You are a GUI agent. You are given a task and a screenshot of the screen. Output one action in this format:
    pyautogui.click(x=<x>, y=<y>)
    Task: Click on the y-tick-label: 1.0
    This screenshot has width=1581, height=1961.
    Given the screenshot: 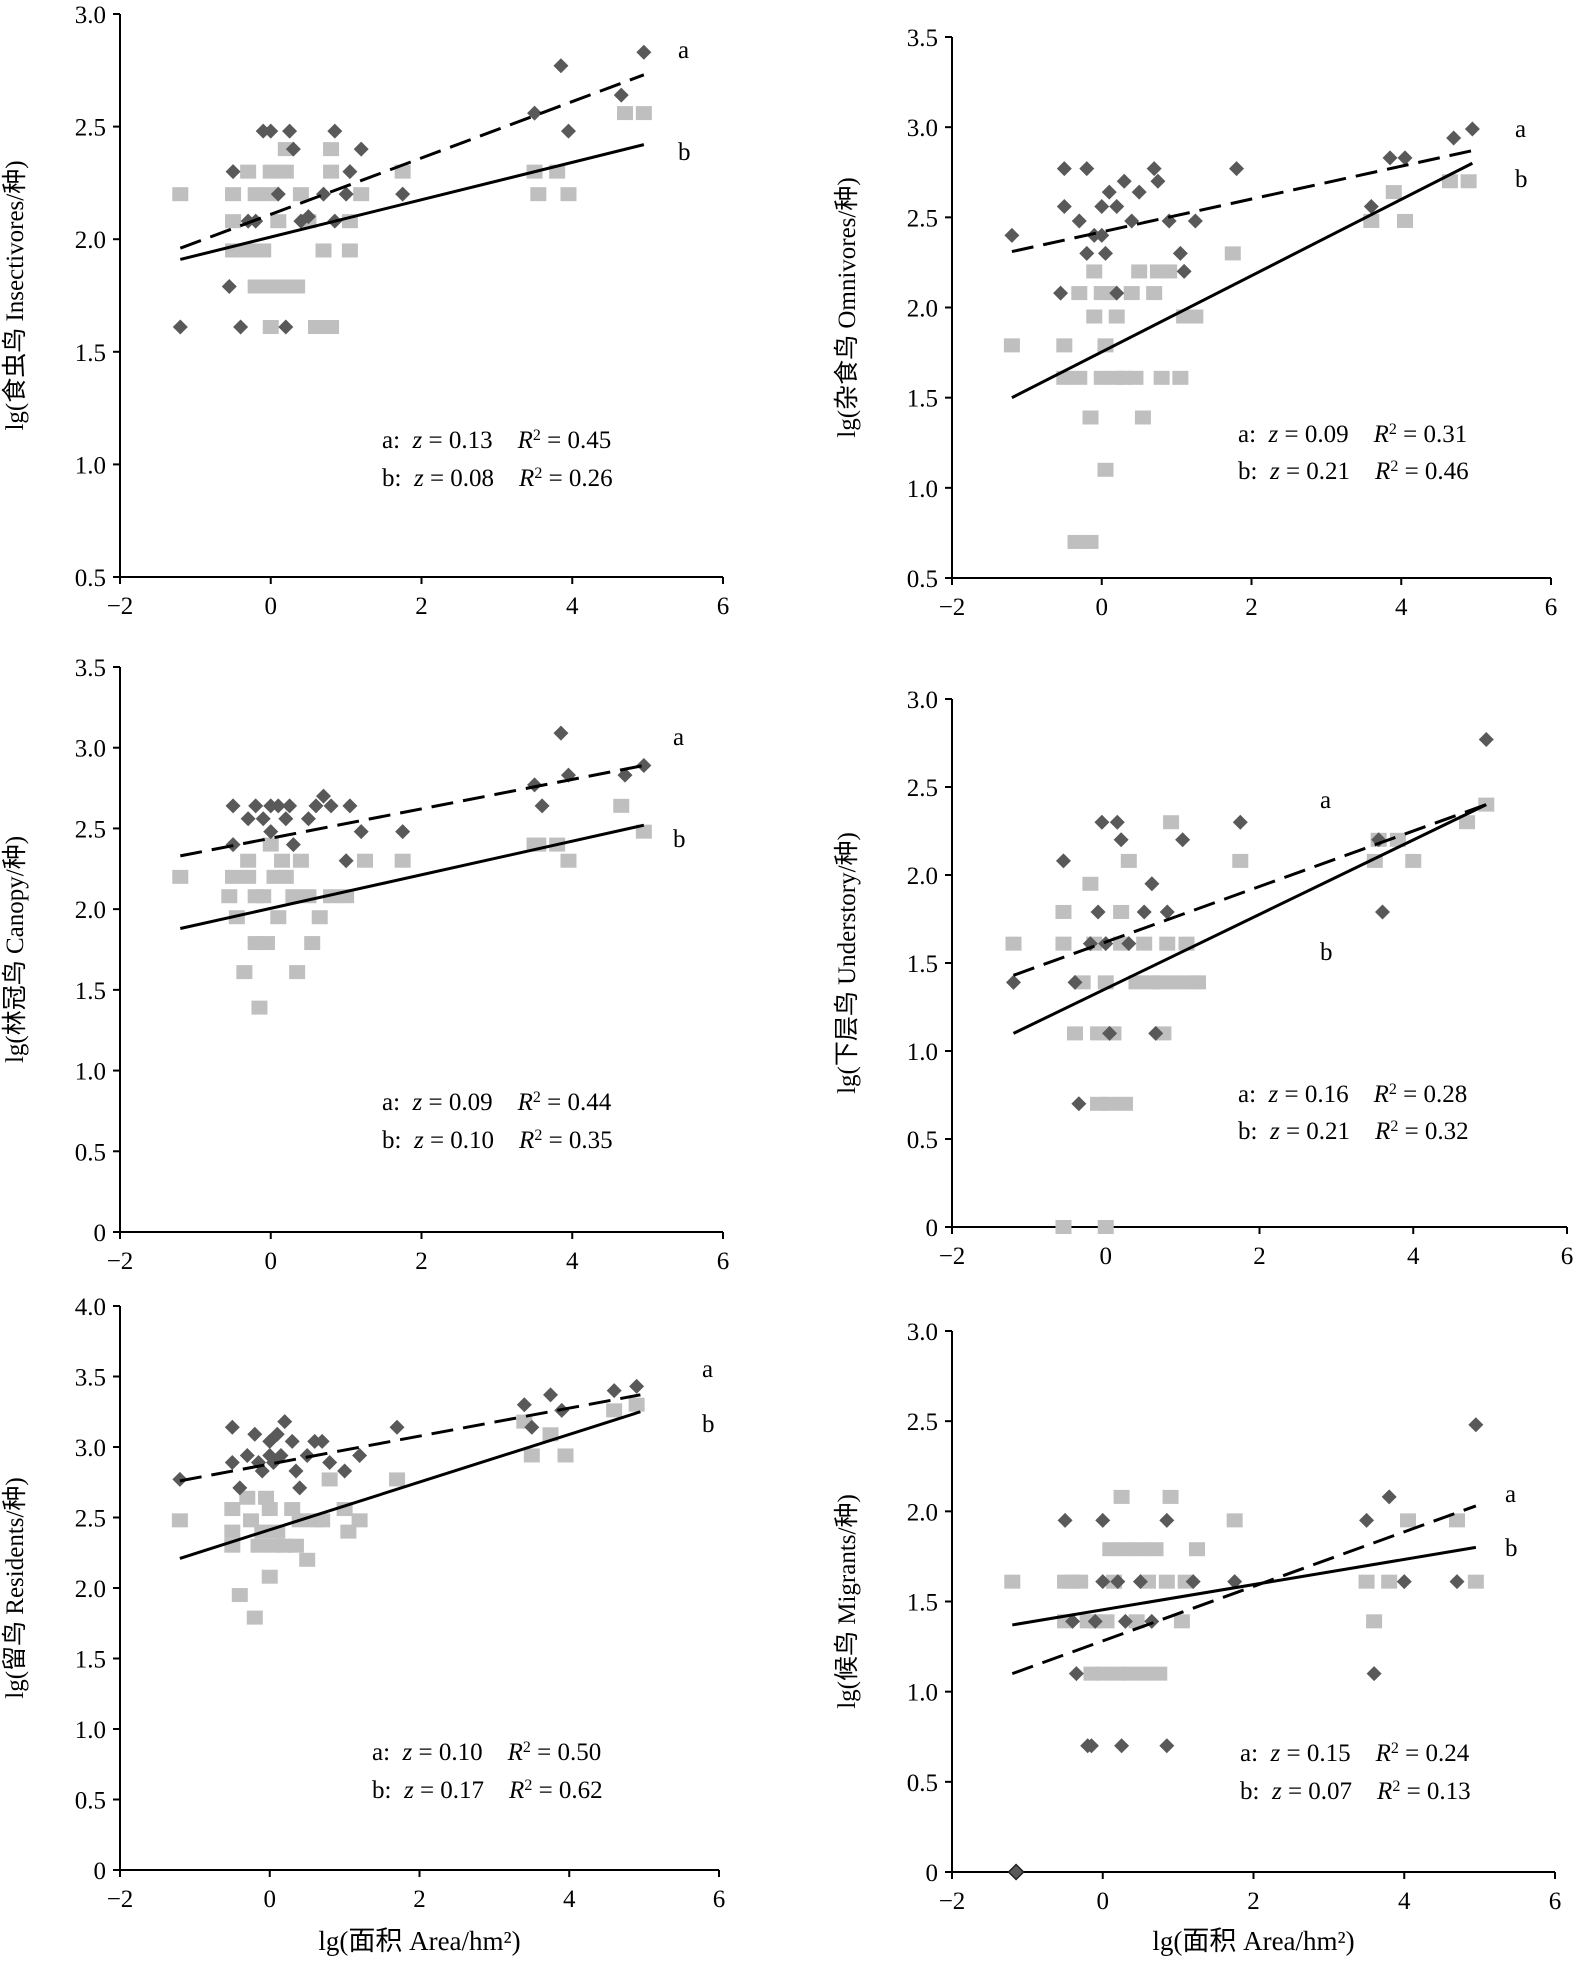 What is the action you would take?
    pyautogui.click(x=90, y=1730)
    